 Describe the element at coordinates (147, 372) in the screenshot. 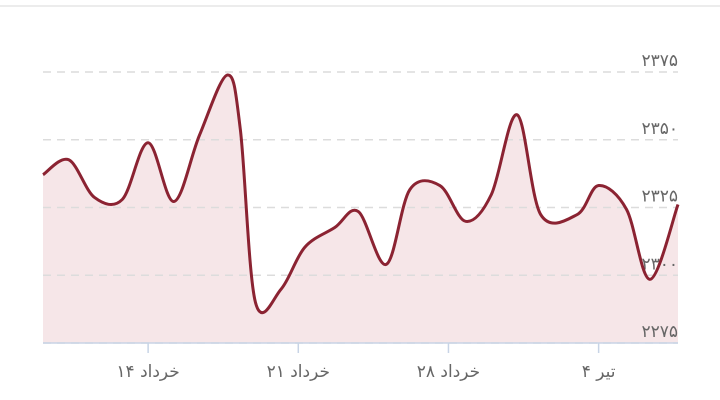

I see `x-tick-label: ۱۴ خرداد` at that location.